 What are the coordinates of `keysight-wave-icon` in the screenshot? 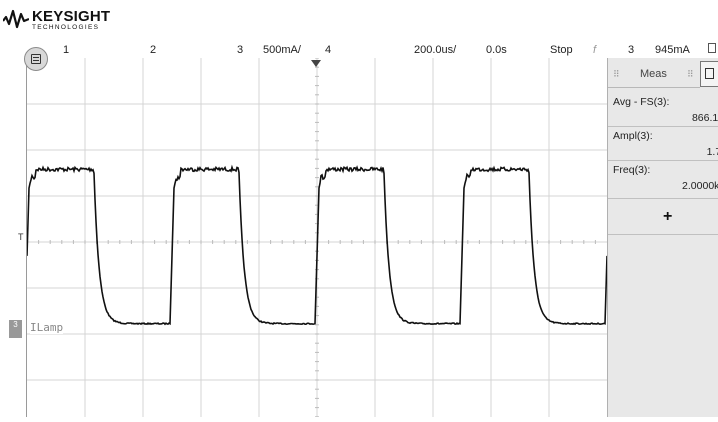 It's located at (16, 19).